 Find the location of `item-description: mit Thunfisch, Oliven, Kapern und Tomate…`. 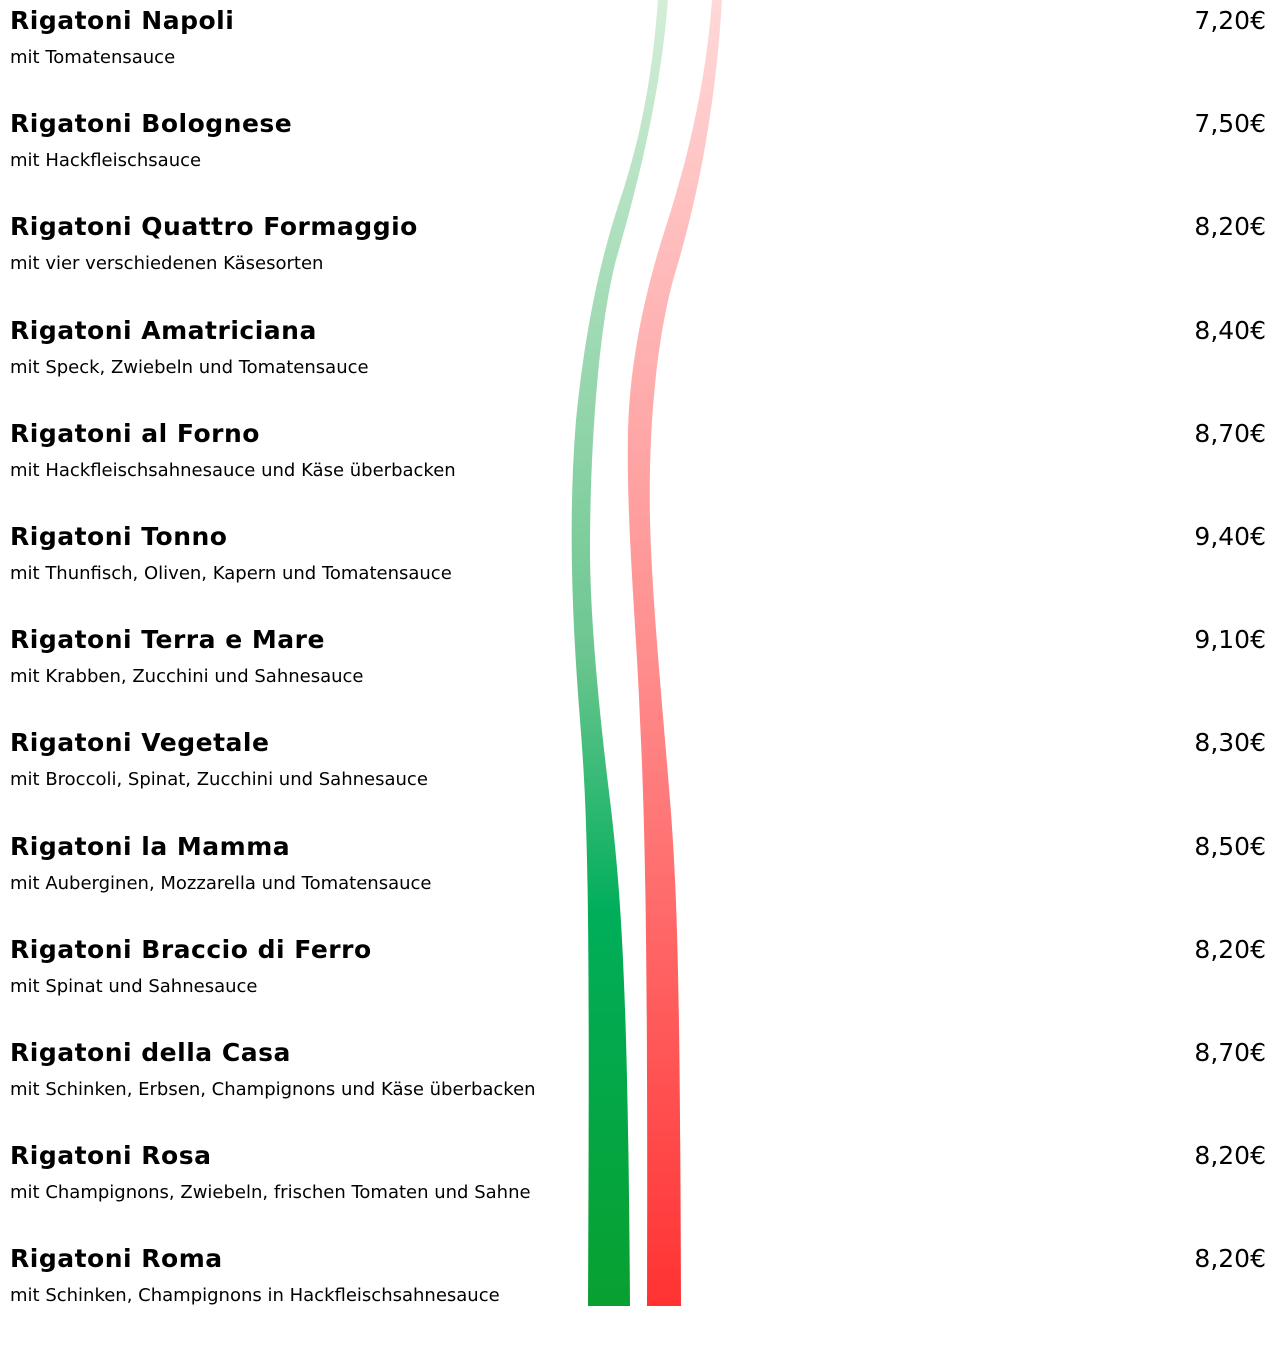

item-description: mit Thunfisch, Oliven, Kapern und Tomate… is located at coordinates (231, 573).